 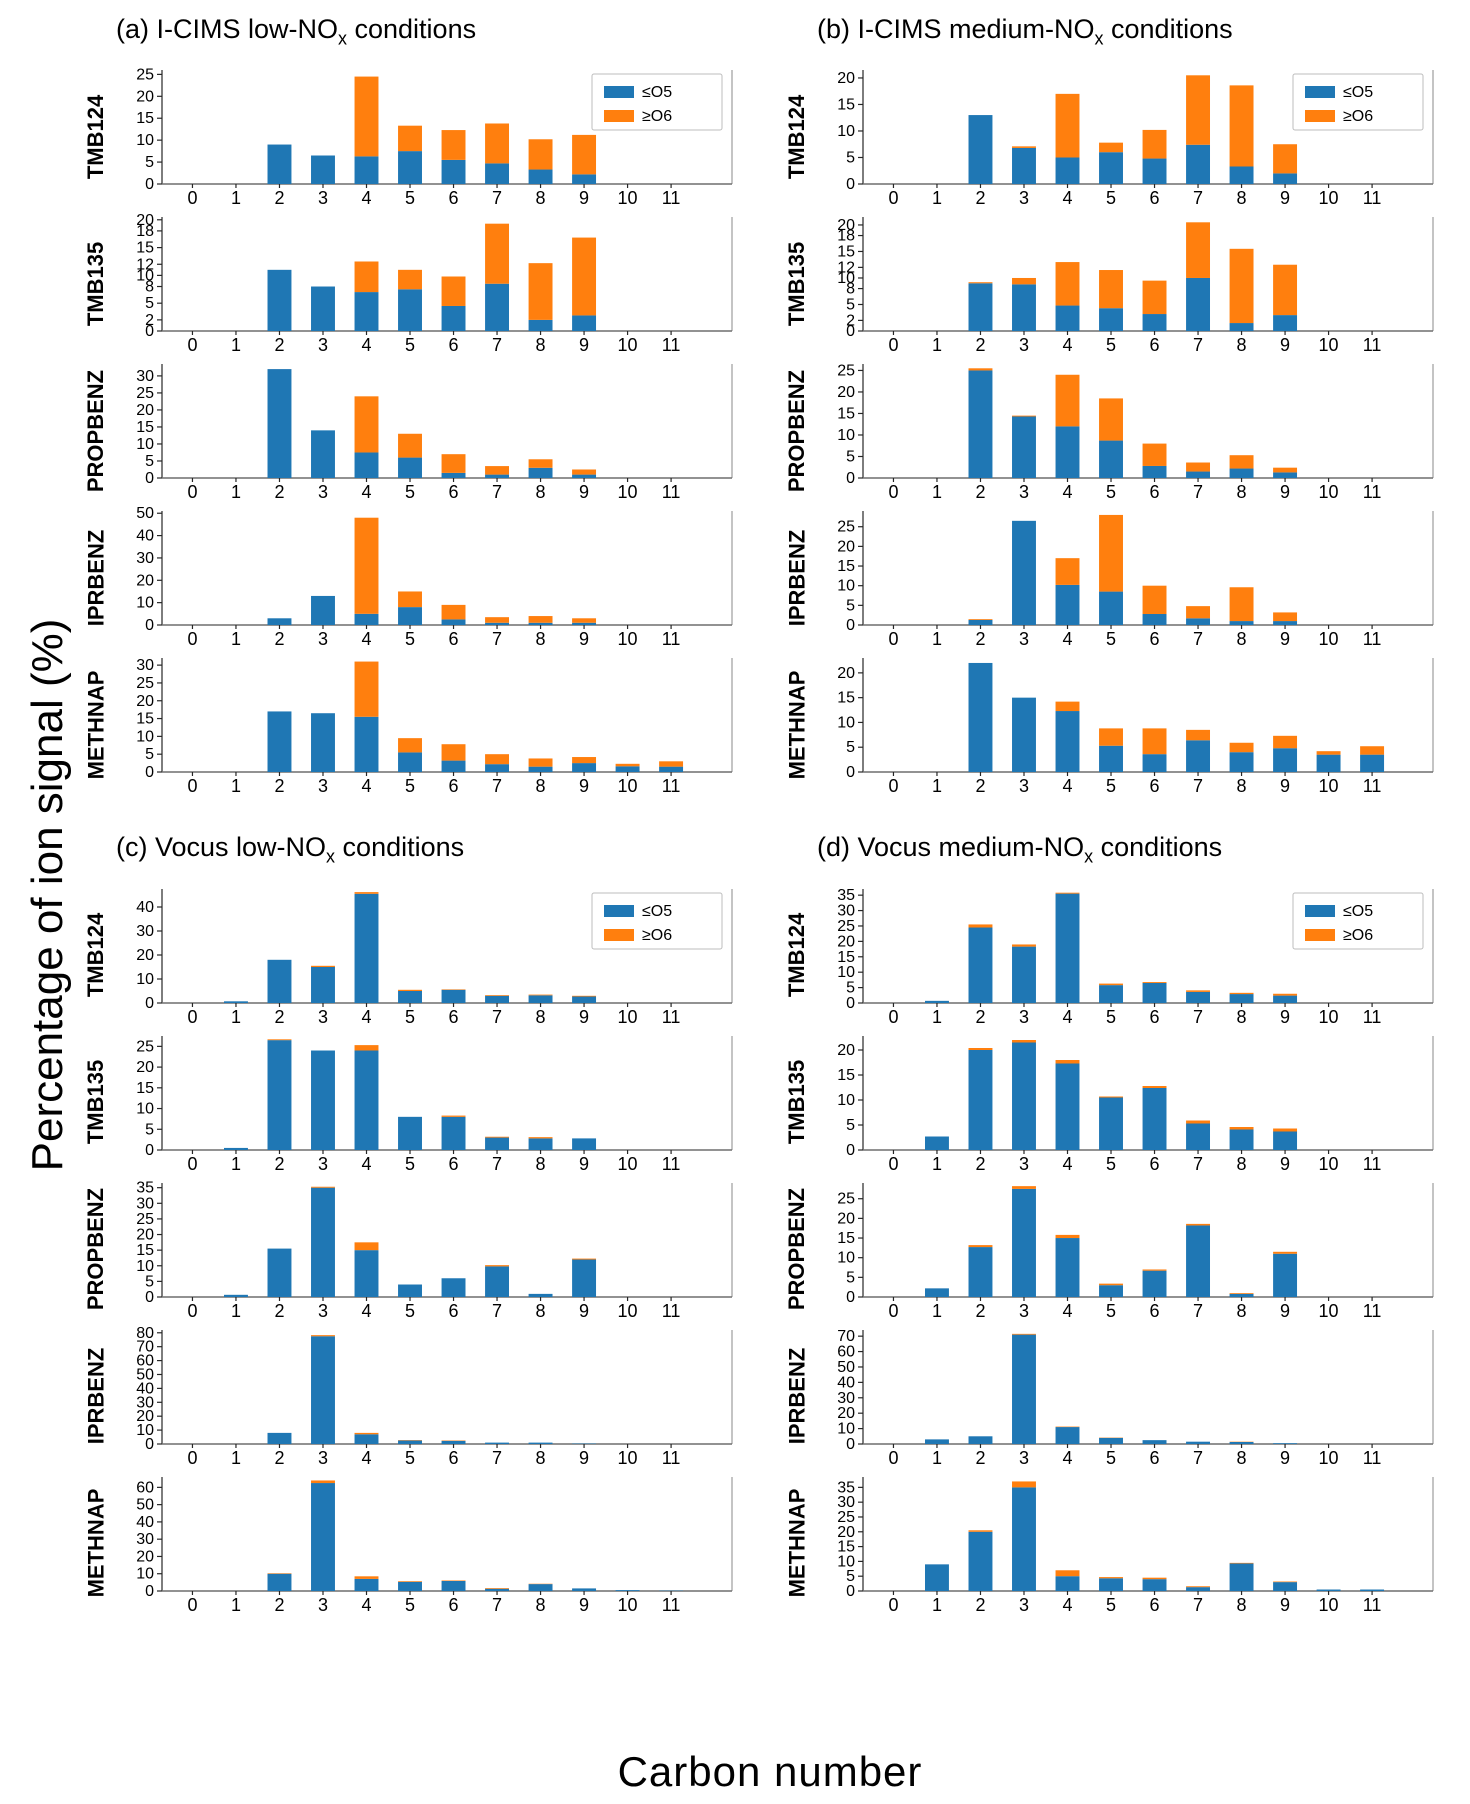 I want to click on y-tick-label: 25, so click(x=145, y=393).